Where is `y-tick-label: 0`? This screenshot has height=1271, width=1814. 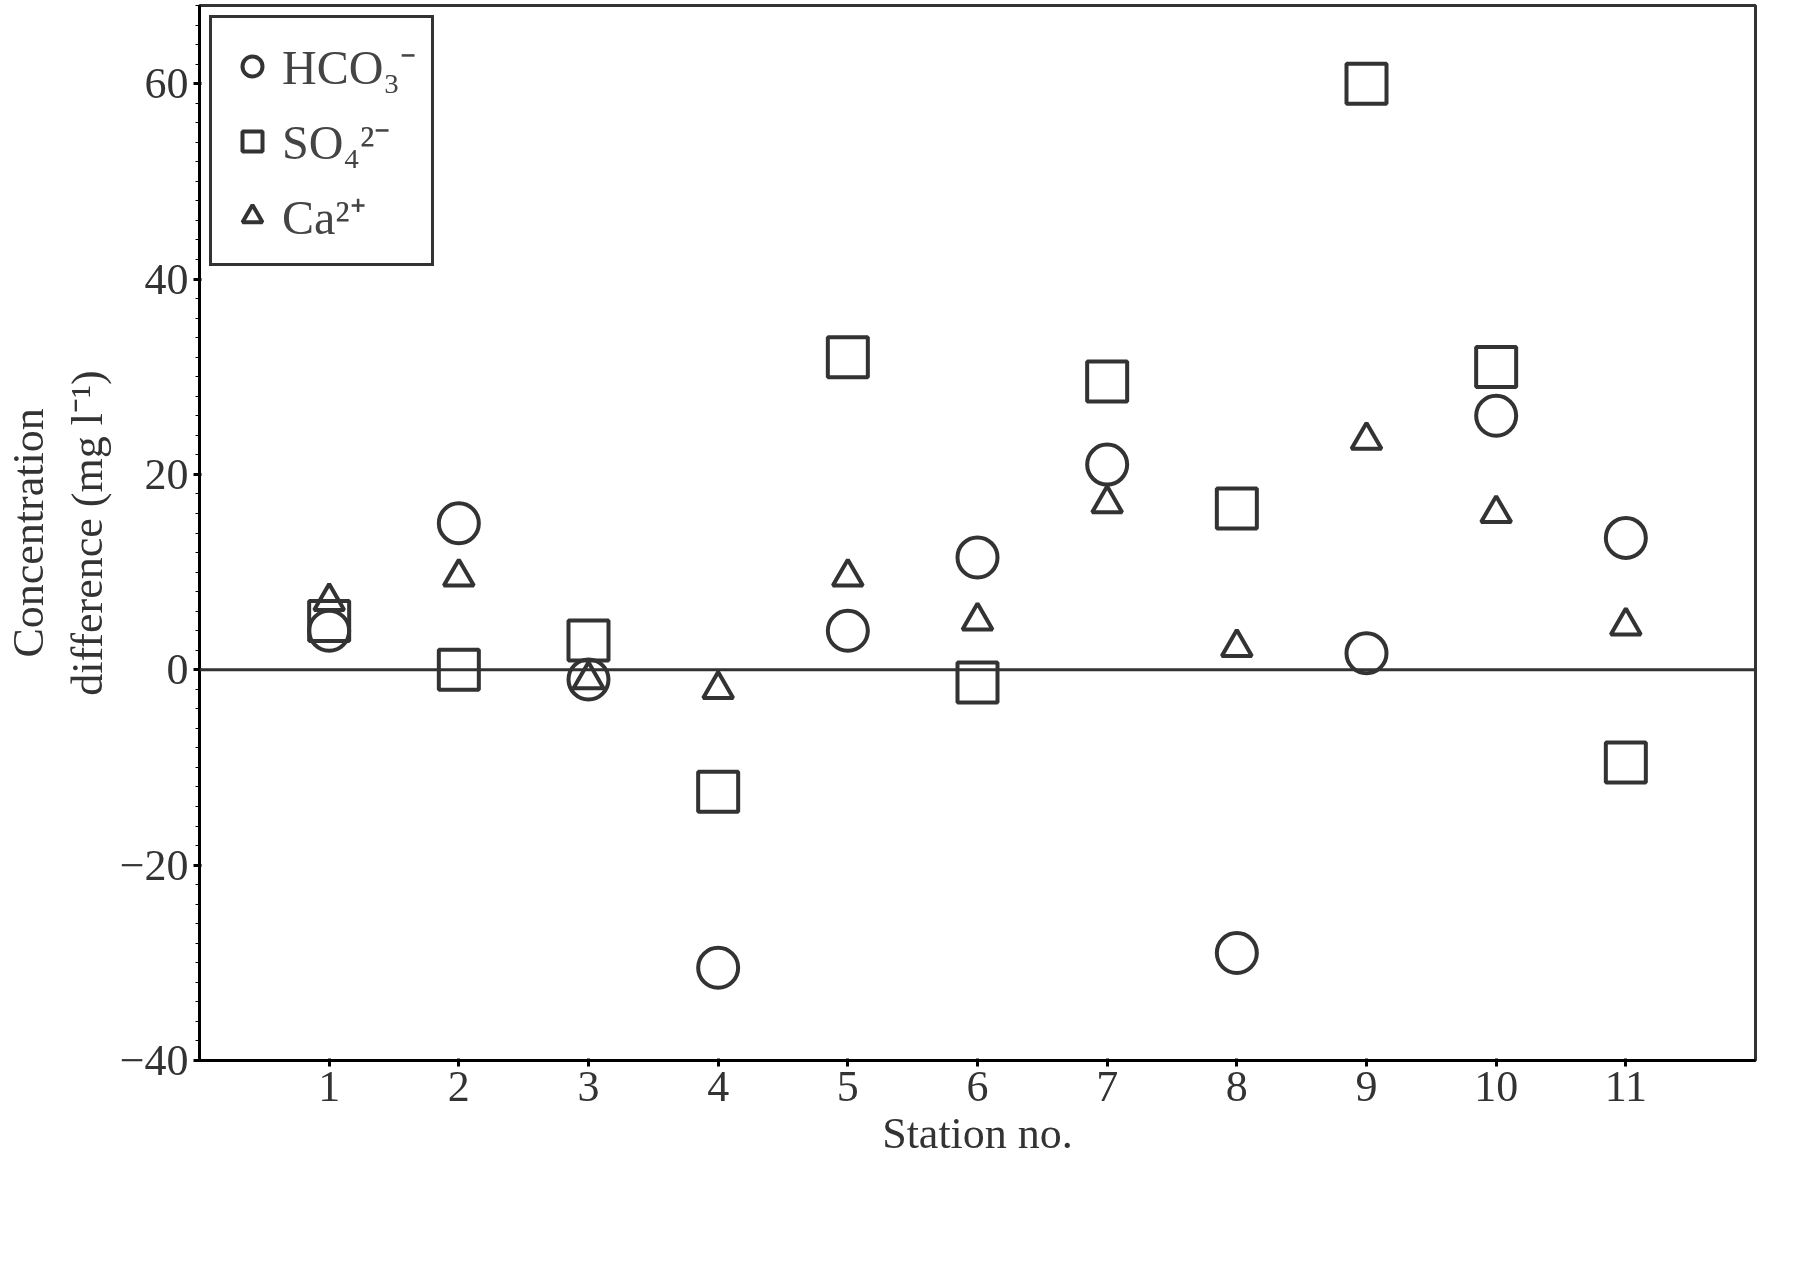
y-tick-label: 0 is located at coordinates (177, 670).